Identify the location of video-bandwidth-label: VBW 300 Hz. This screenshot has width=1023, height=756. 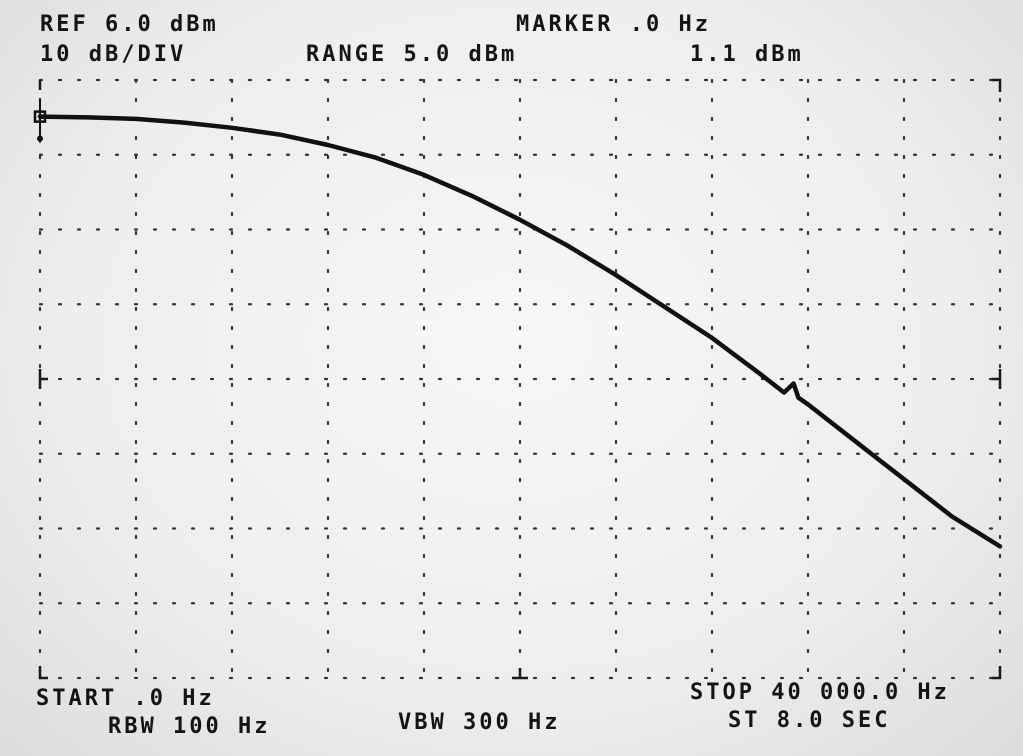
(479, 722).